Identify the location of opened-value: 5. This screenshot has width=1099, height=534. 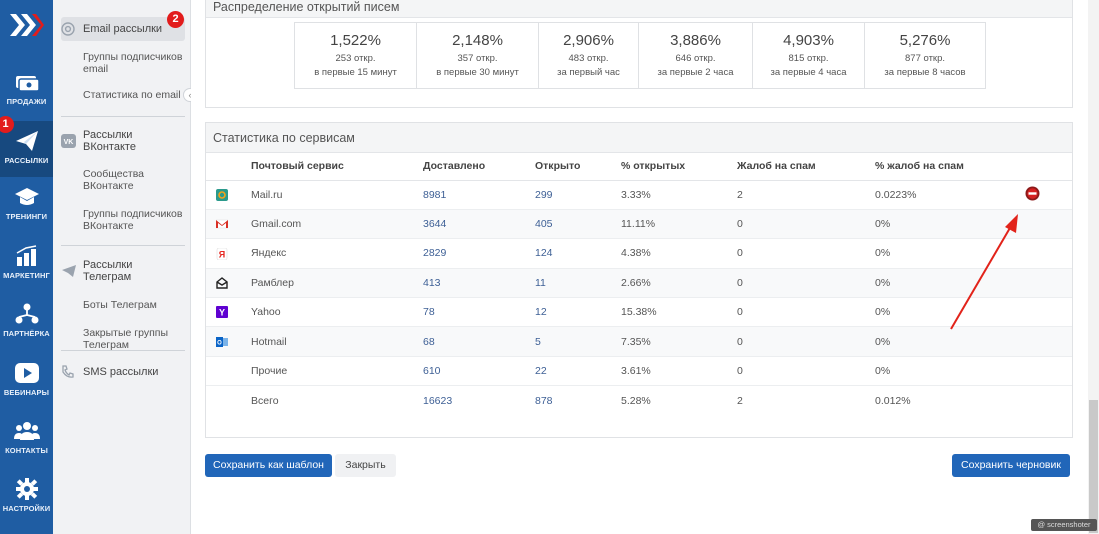
(578, 341).